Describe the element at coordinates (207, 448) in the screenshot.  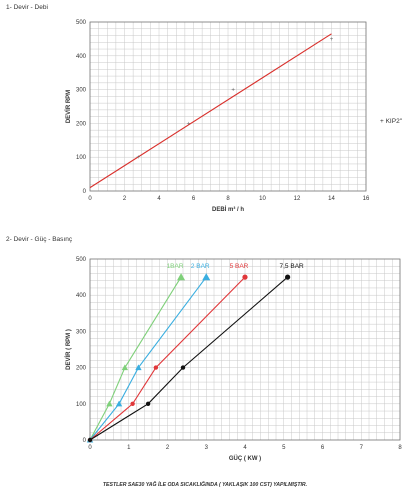
I see `x-tick-label: 3` at that location.